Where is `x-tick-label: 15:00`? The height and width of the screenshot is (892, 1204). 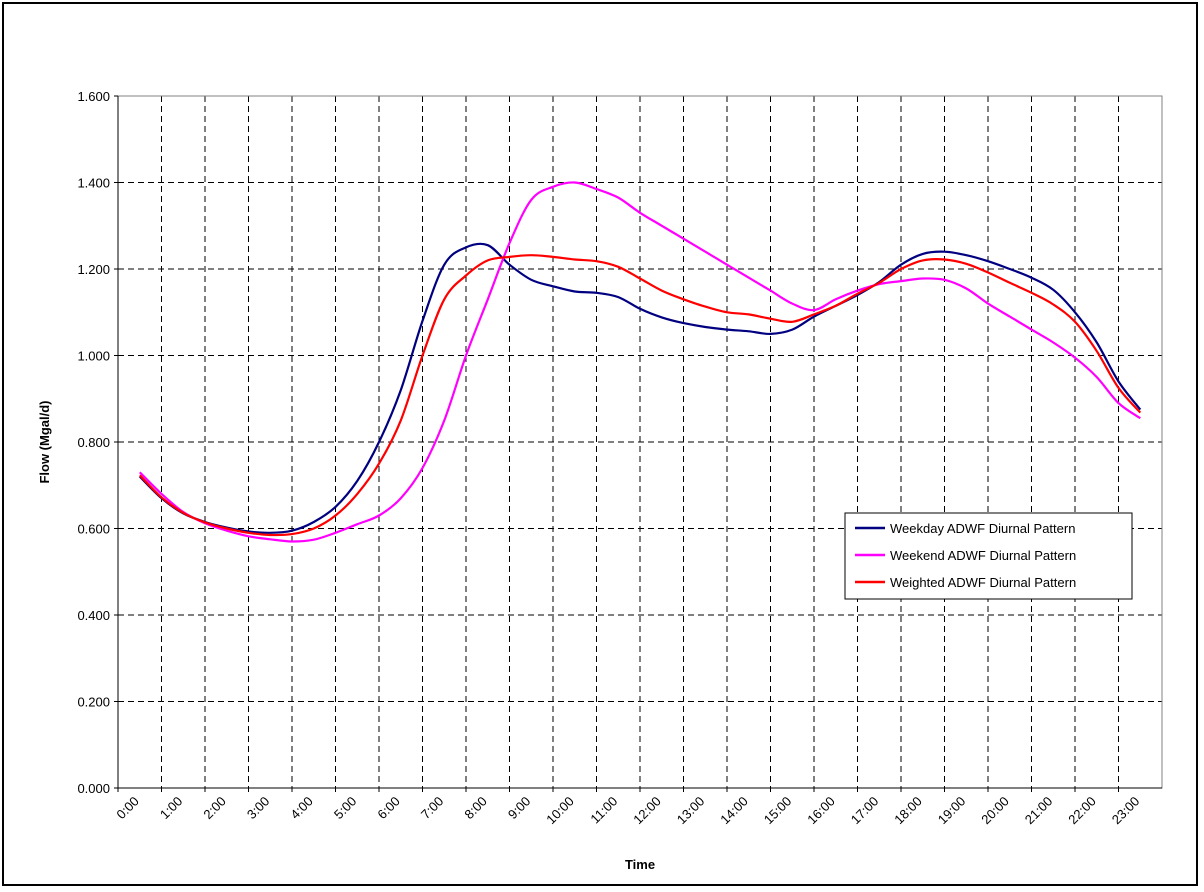 x-tick-label: 15:00 is located at coordinates (778, 811).